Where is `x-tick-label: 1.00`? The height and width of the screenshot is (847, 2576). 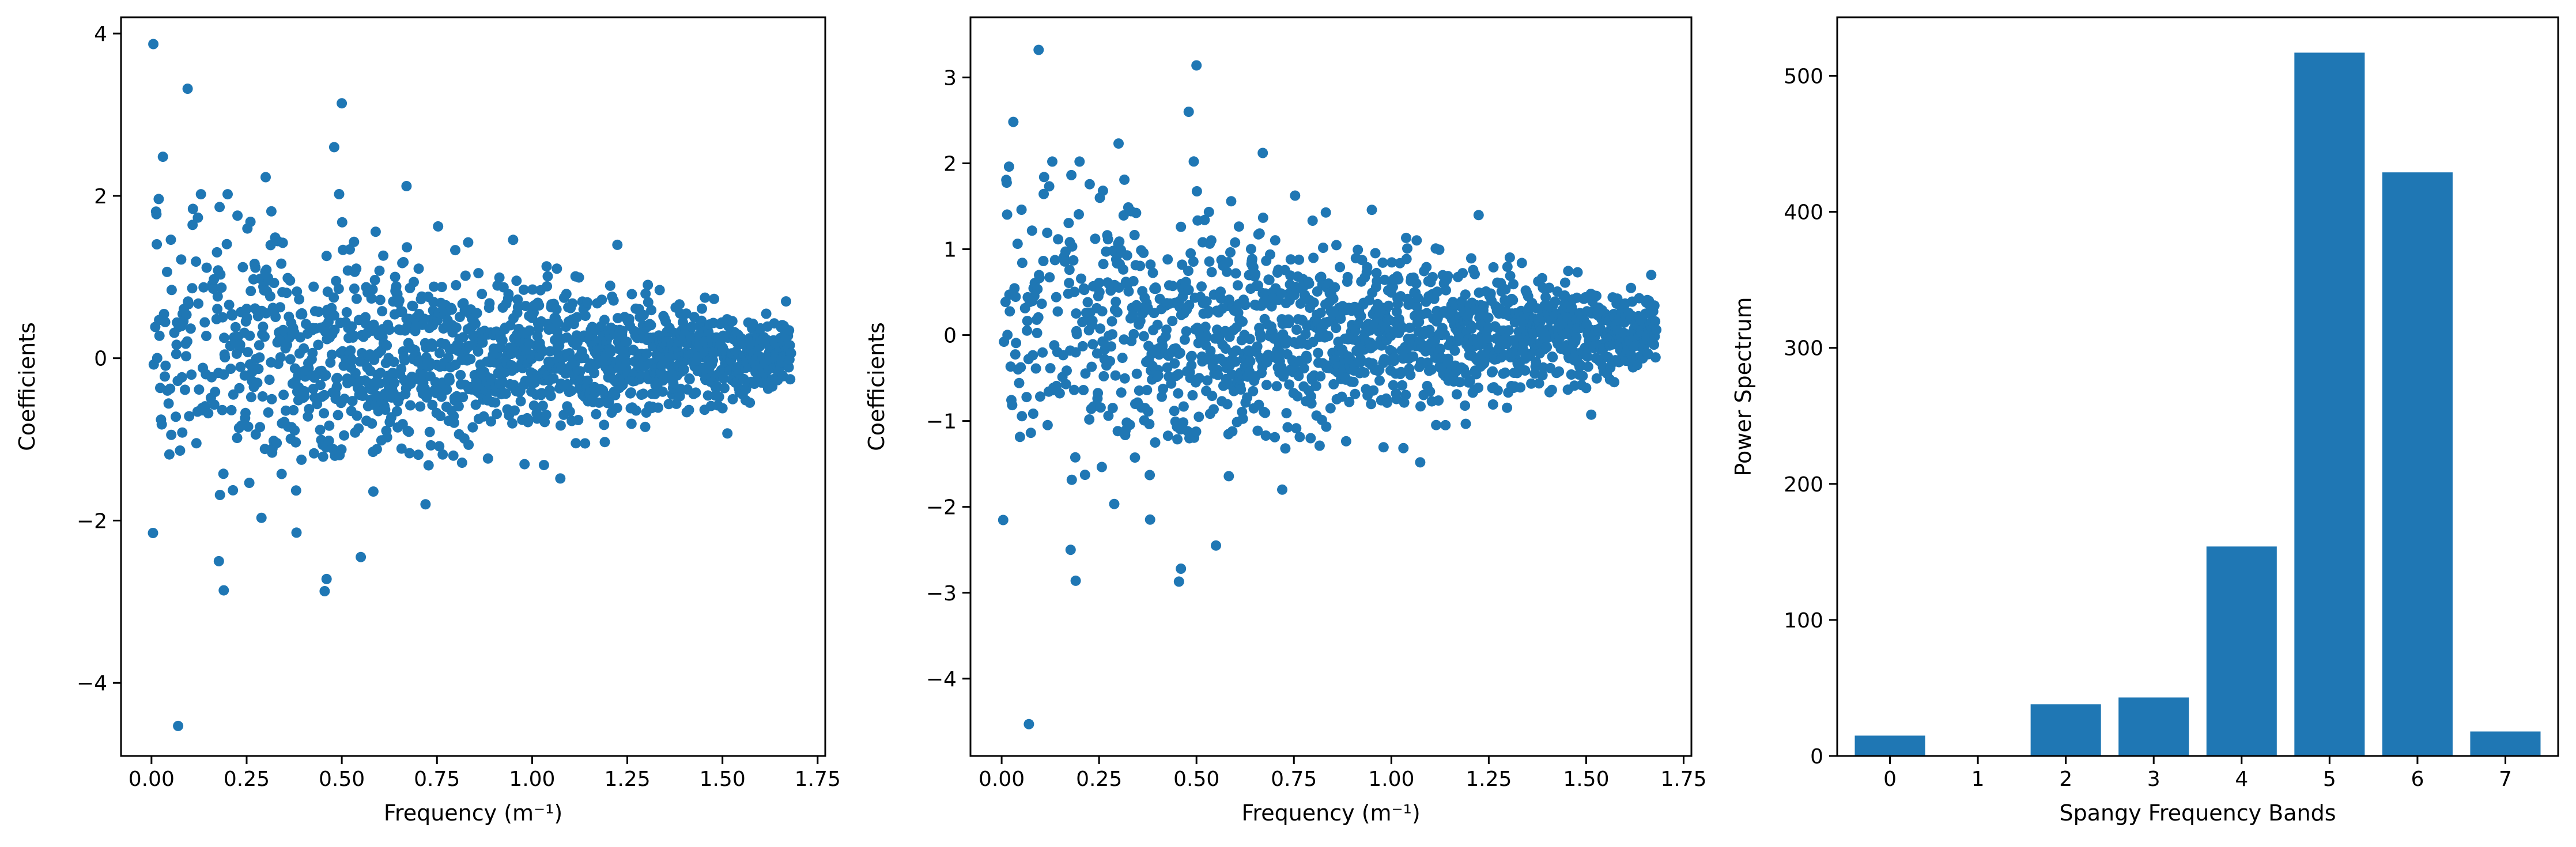
x-tick-label: 1.00 is located at coordinates (1391, 779).